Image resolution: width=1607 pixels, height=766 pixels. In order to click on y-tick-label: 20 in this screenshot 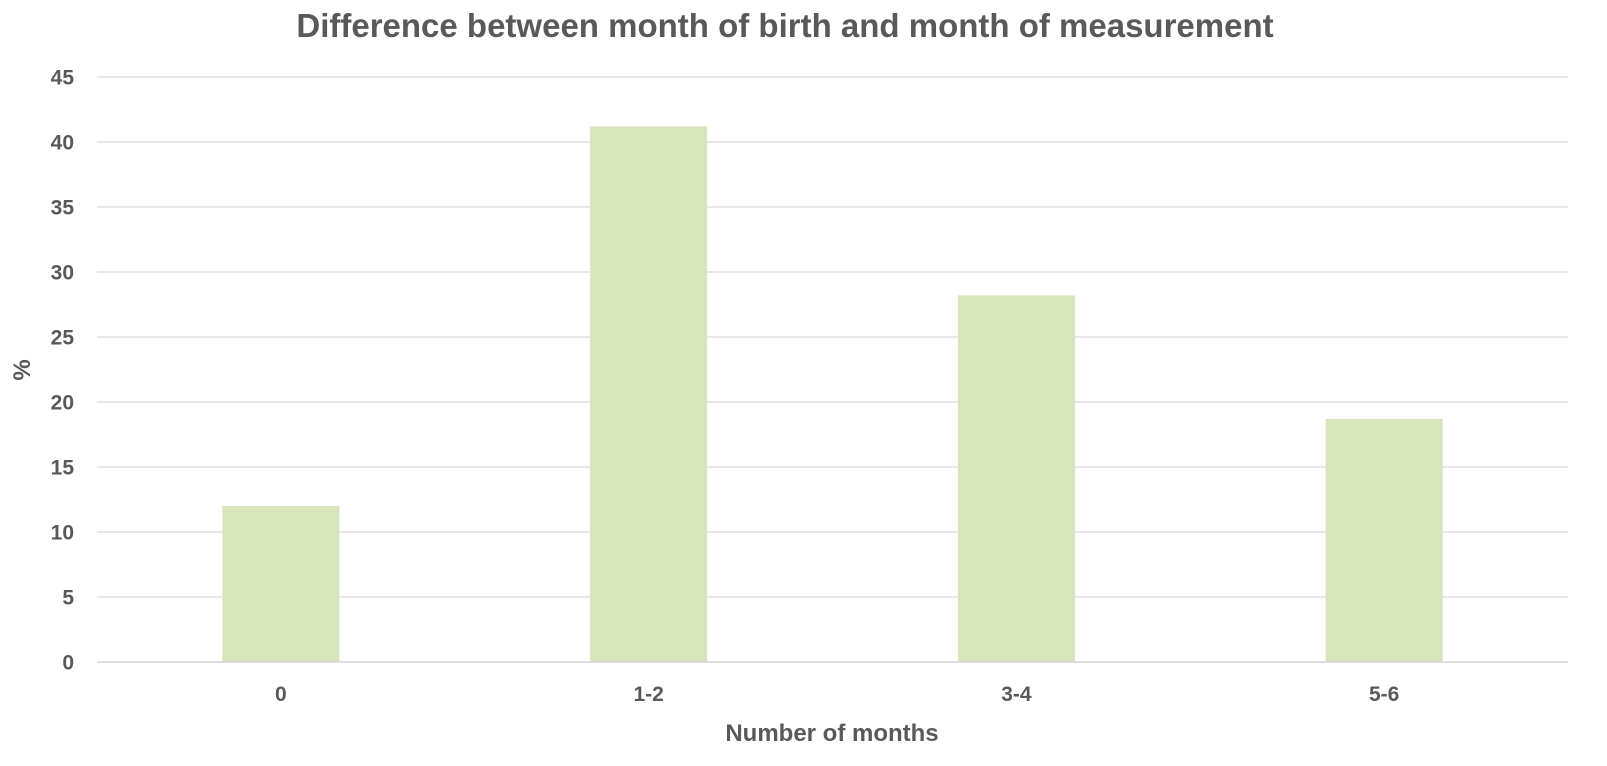, I will do `click(62, 403)`.